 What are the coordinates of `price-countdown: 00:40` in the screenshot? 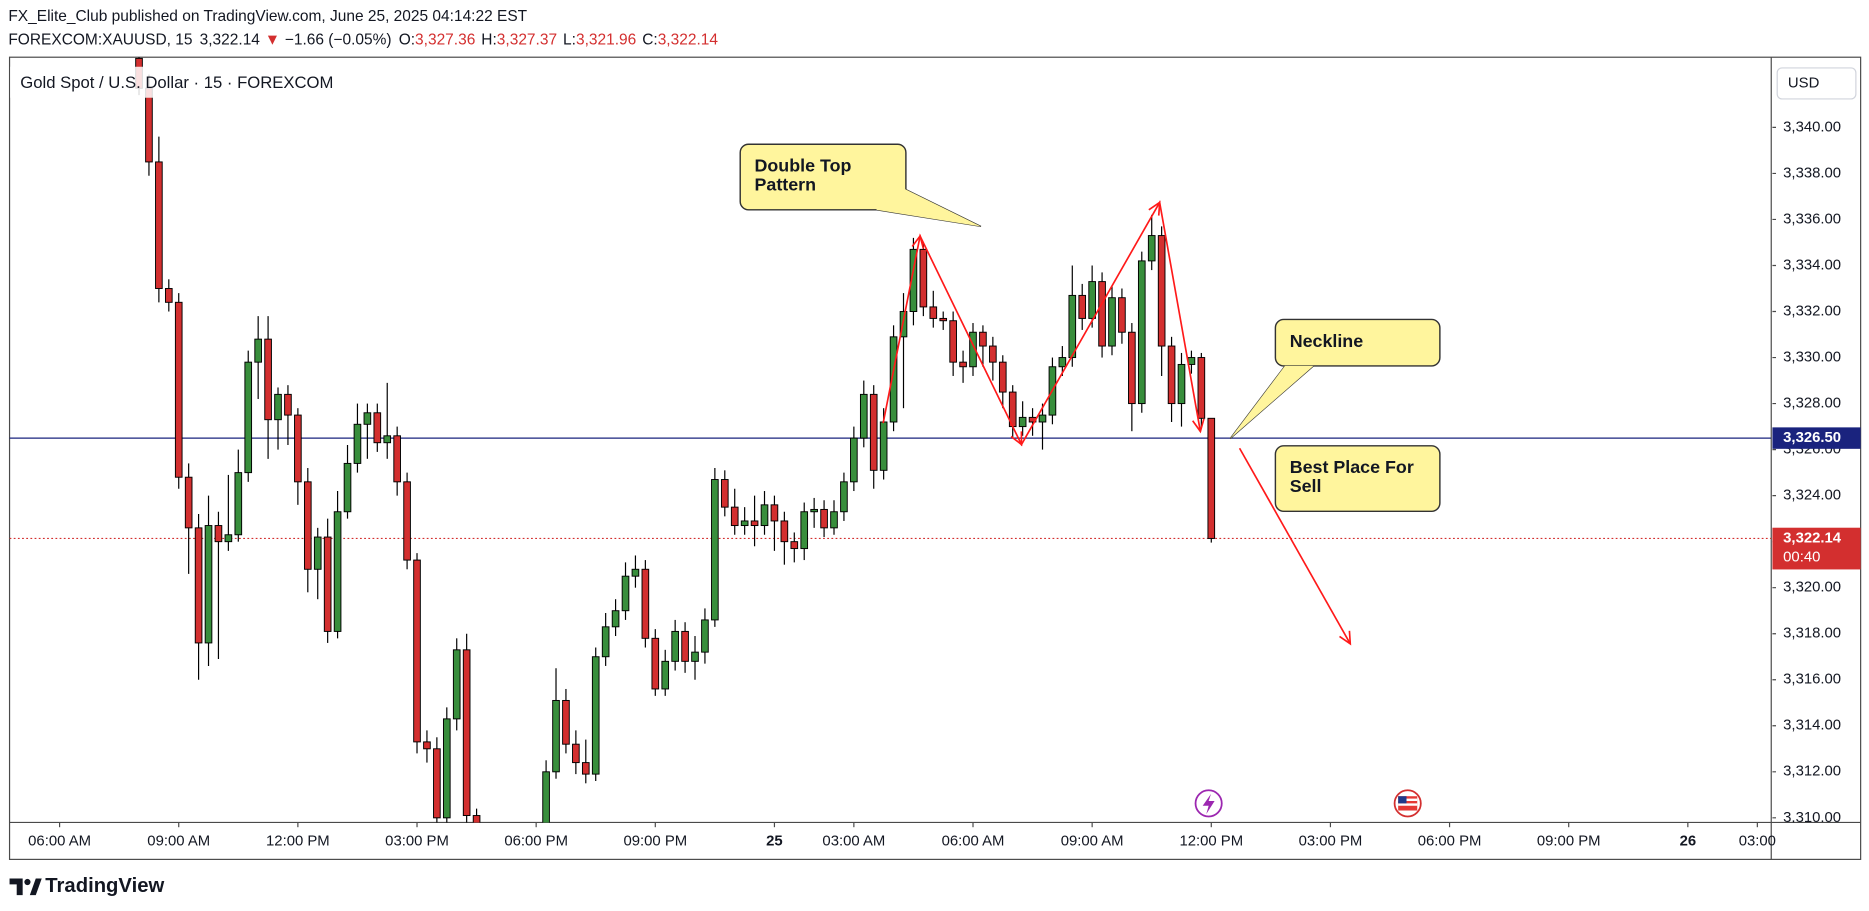 It's located at (1801, 557).